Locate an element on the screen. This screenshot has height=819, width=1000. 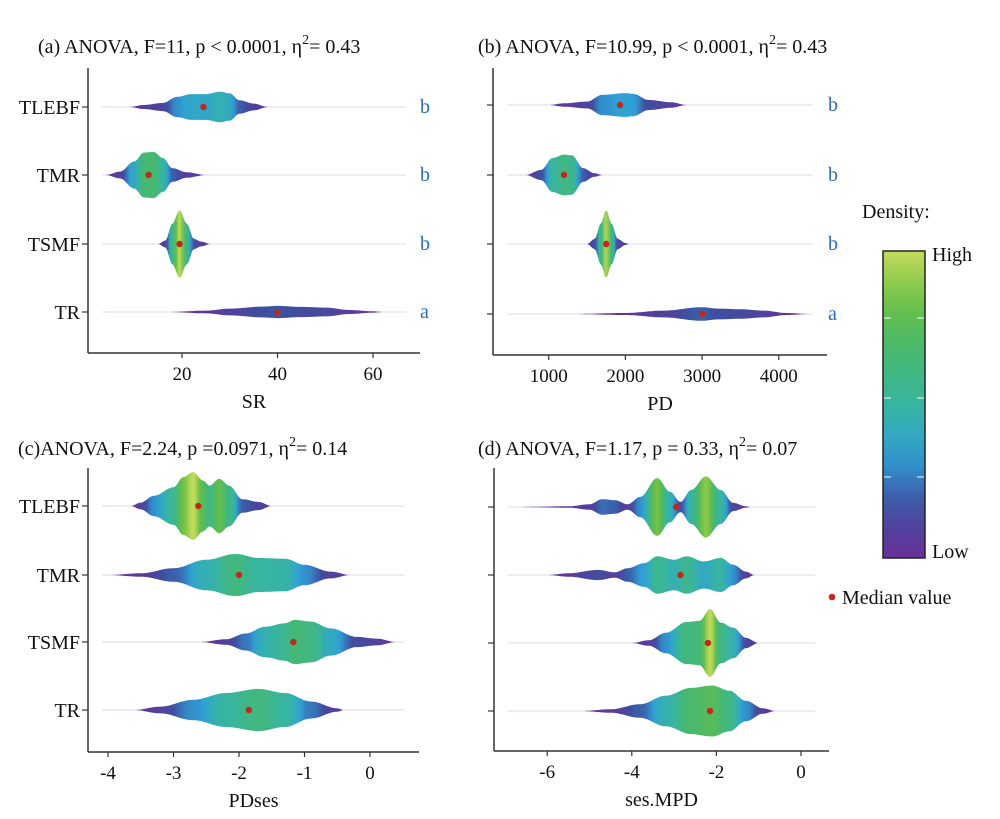
x-tick-label: 1000 is located at coordinates (549, 376).